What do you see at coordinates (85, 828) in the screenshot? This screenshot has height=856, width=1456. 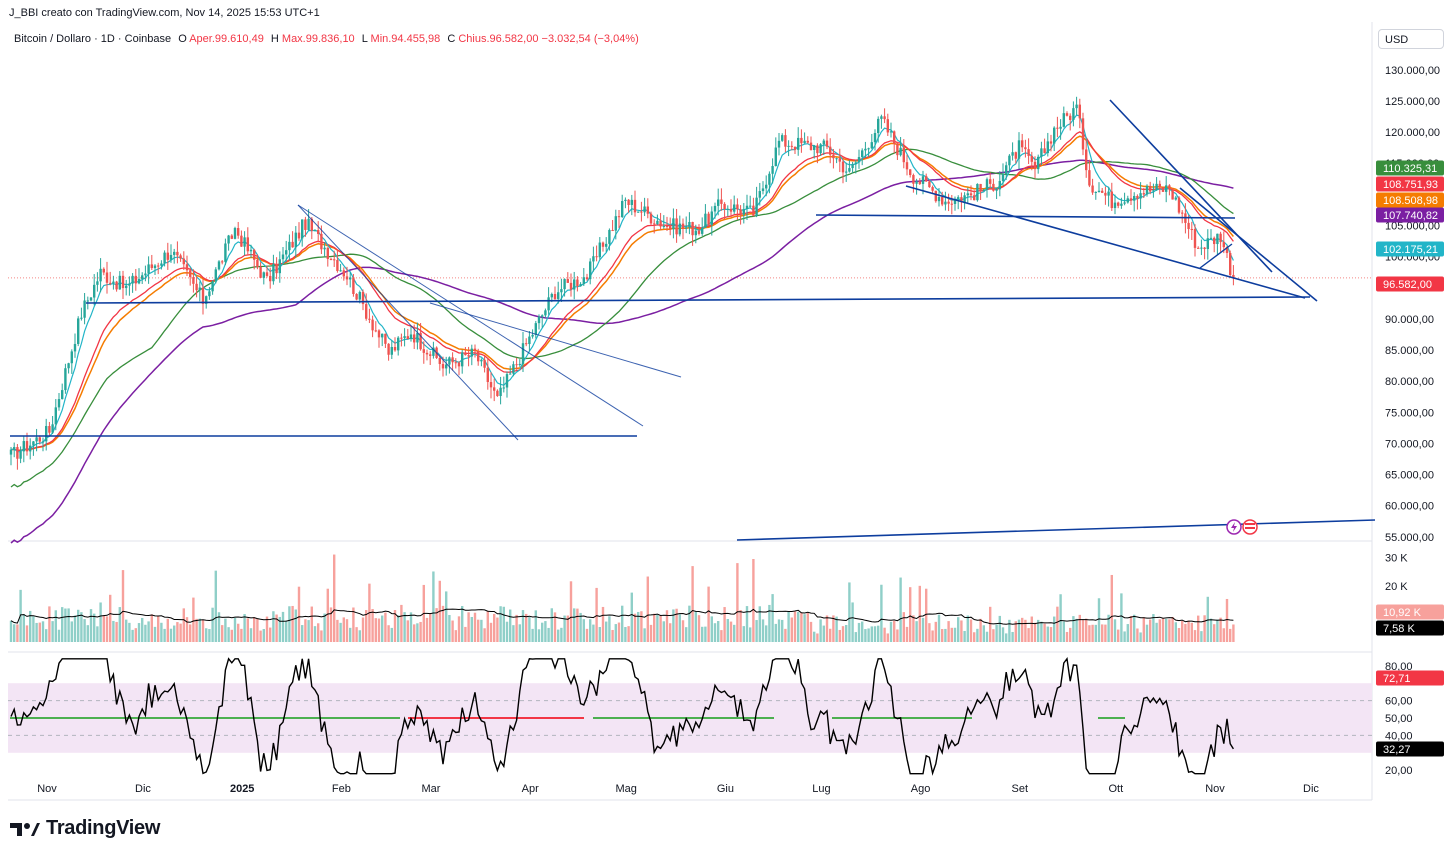 I see `tradingview-logo: TradingView` at bounding box center [85, 828].